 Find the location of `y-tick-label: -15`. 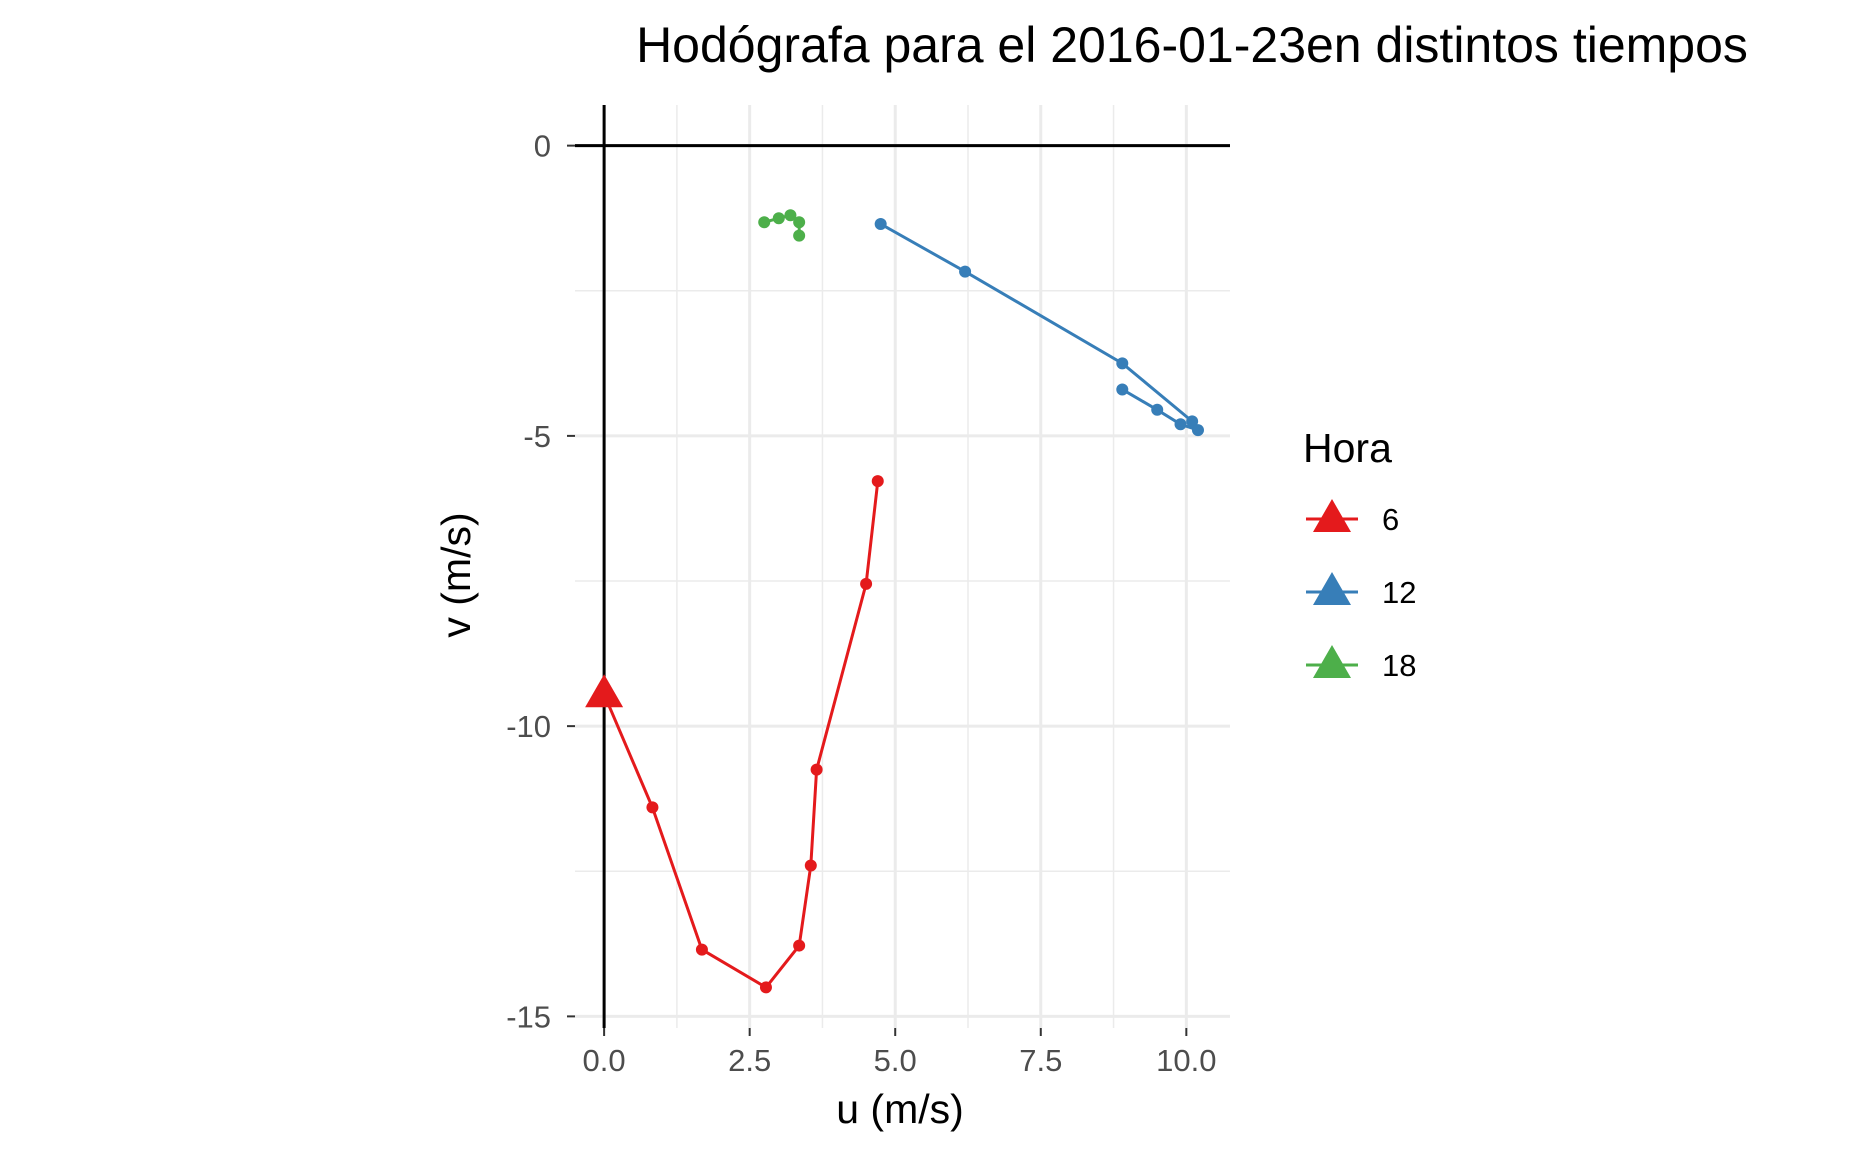

y-tick-label: -15 is located at coordinates (528, 1016).